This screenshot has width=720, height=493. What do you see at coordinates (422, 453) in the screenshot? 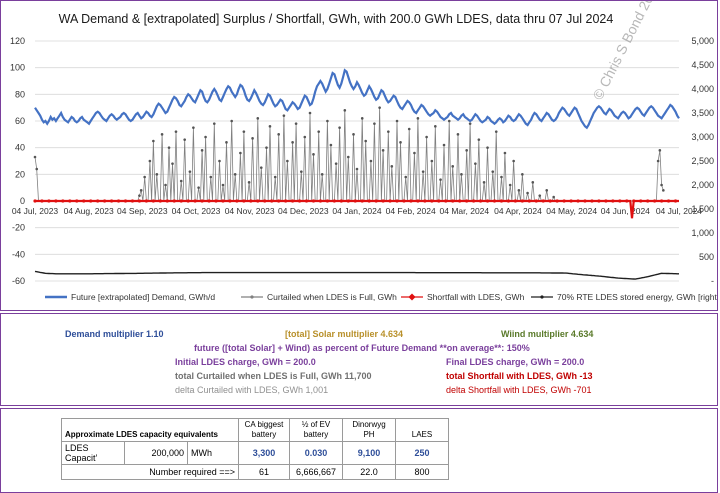
I see `cell-laes: 250` at bounding box center [422, 453].